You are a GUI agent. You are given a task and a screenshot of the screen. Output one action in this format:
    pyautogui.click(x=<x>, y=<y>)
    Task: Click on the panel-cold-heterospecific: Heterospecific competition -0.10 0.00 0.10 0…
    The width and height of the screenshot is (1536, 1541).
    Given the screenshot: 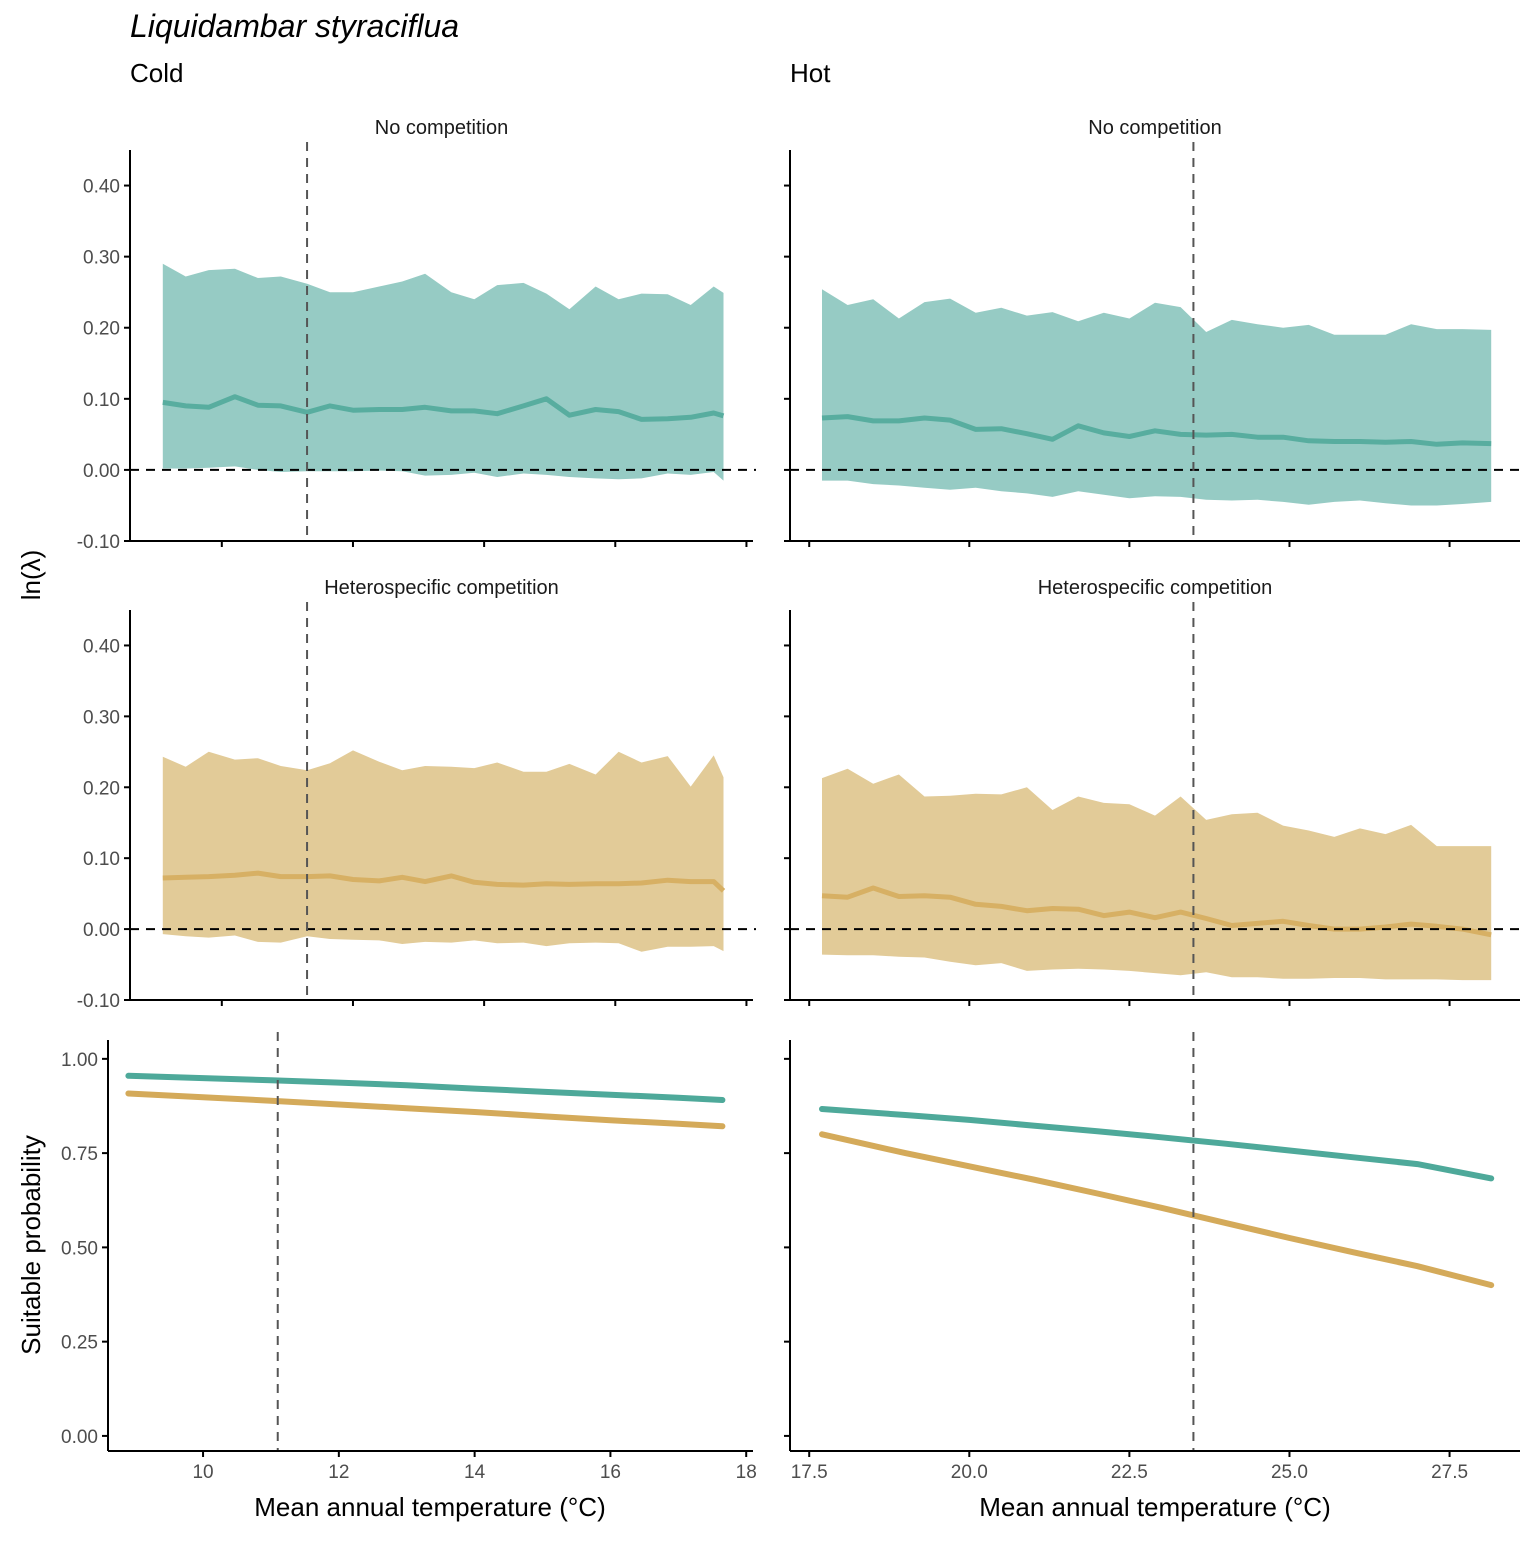 What is the action you would take?
    pyautogui.click(x=416, y=794)
    